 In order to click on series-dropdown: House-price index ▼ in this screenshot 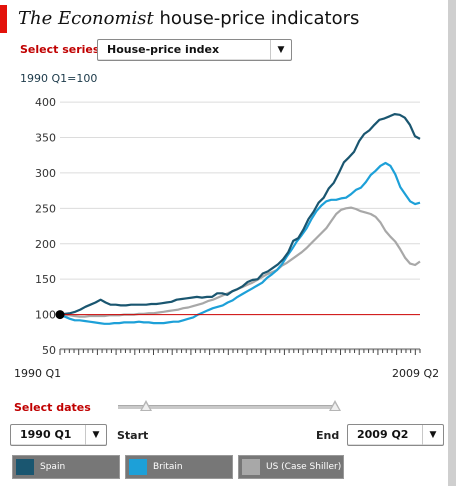, I will do `click(194, 50)`.